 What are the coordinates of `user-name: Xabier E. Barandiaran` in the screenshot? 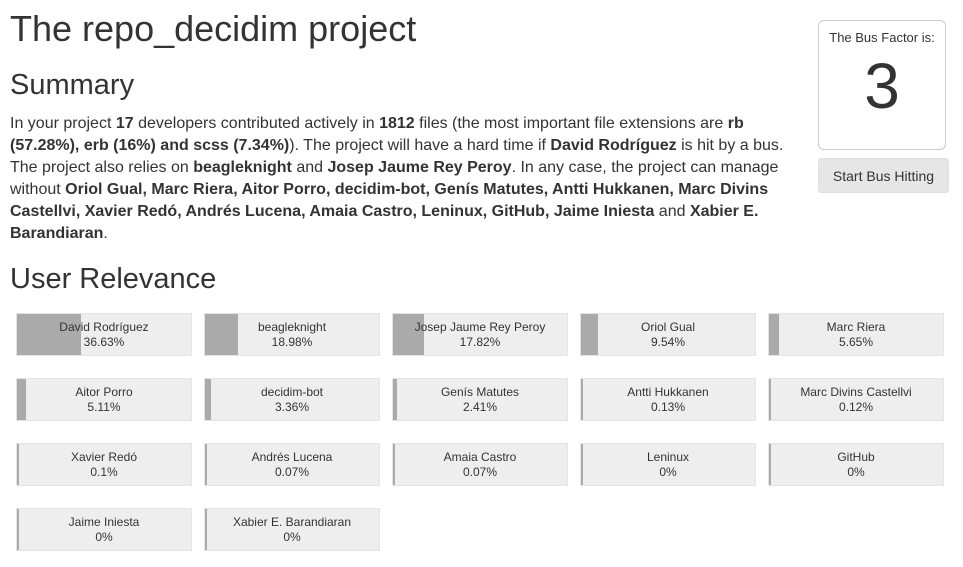 It's located at (292, 522).